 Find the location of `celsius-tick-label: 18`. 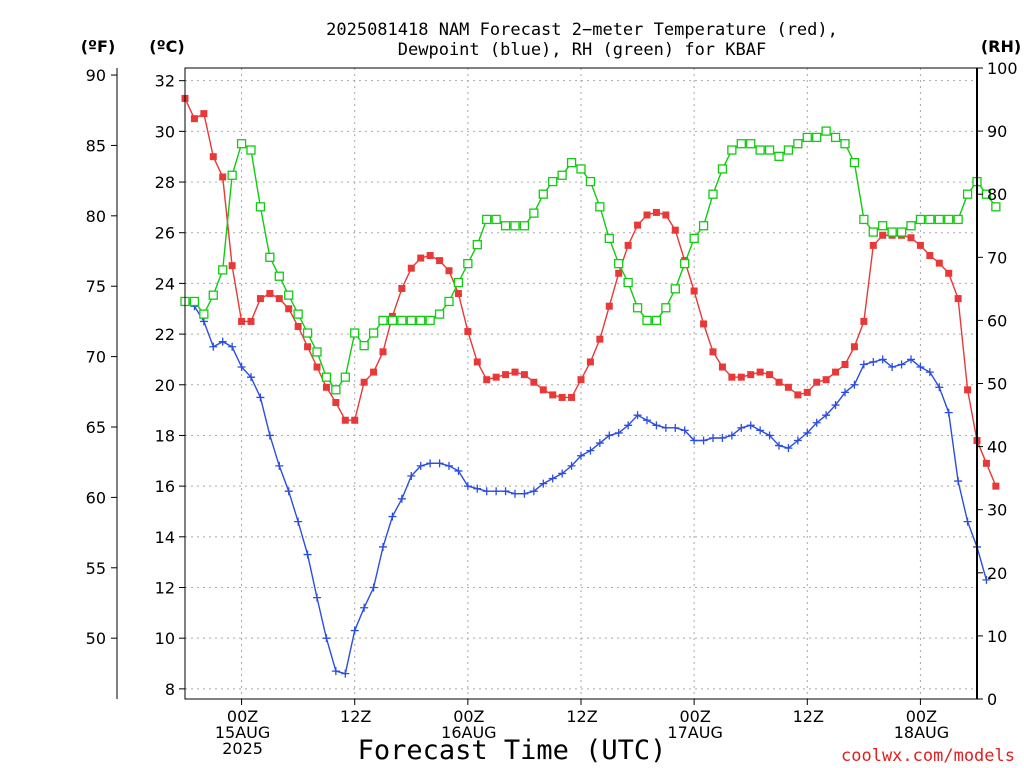

celsius-tick-label: 18 is located at coordinates (165, 435).